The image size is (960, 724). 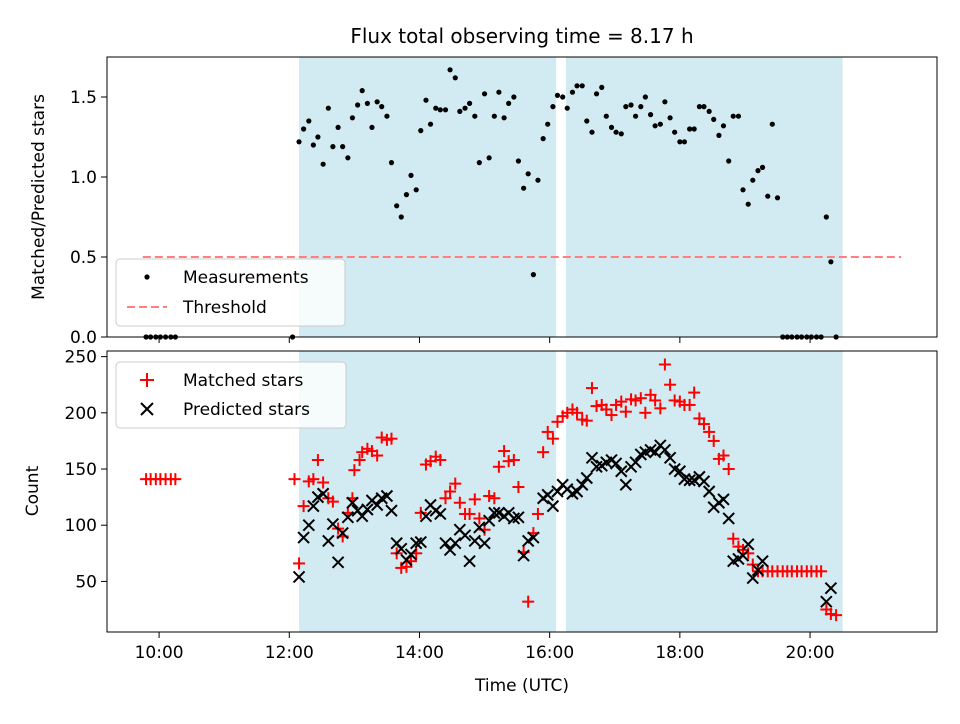 I want to click on top-y-ticks: 0.0 0.5 1.0 1.5, so click(x=88, y=218).